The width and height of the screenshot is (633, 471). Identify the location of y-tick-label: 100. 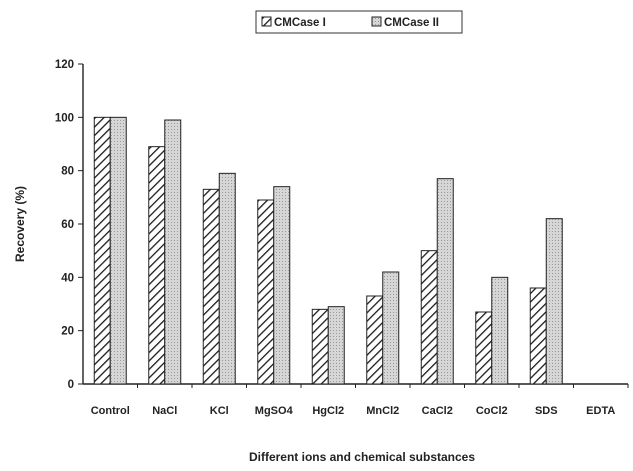
(64, 118).